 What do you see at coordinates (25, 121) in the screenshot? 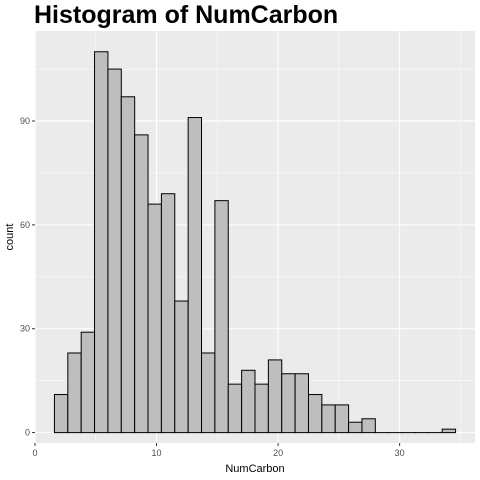
I see `y-tick-label: 90` at bounding box center [25, 121].